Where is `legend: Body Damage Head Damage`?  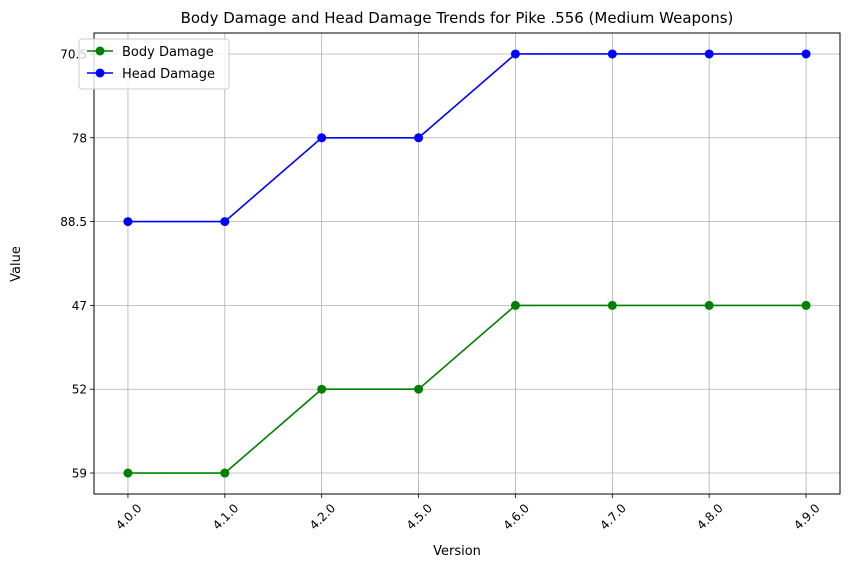
legend: Body Damage Head Damage is located at coordinates (154, 64).